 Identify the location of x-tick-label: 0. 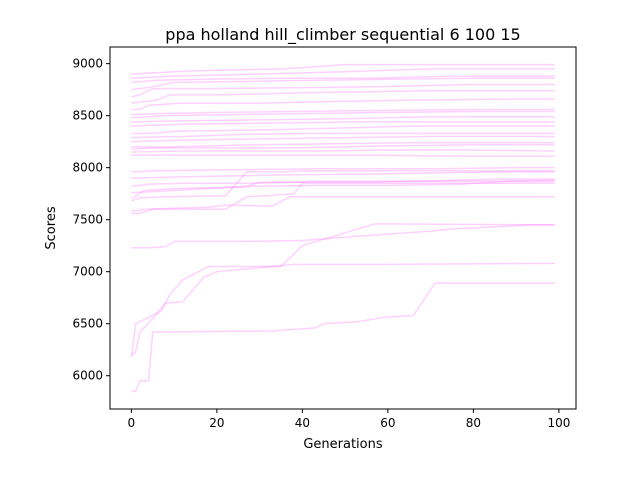
(132, 423).